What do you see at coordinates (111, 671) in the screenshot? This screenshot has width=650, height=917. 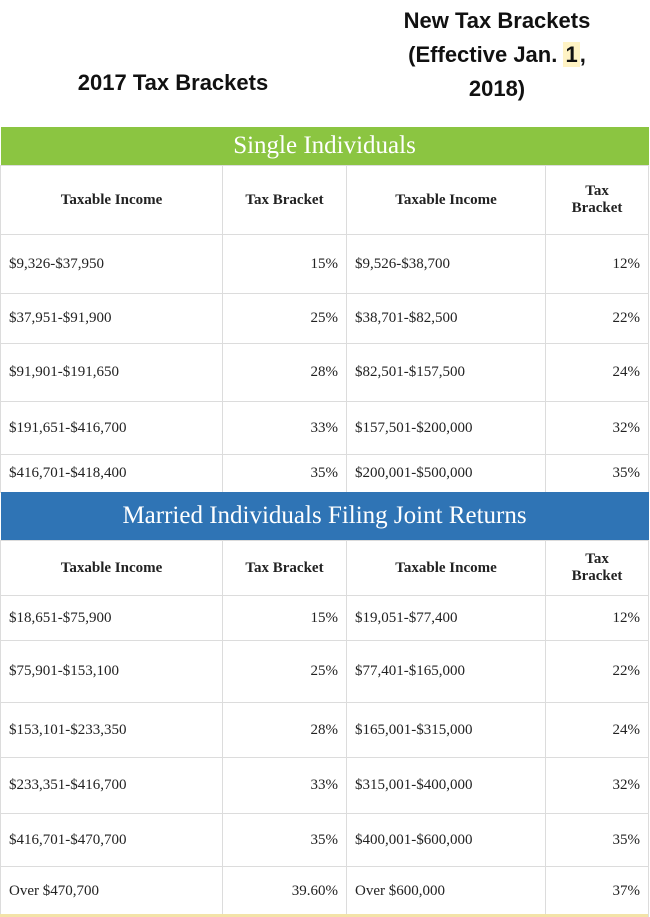 I see `income-old-cell: $75,901-$153,100` at bounding box center [111, 671].